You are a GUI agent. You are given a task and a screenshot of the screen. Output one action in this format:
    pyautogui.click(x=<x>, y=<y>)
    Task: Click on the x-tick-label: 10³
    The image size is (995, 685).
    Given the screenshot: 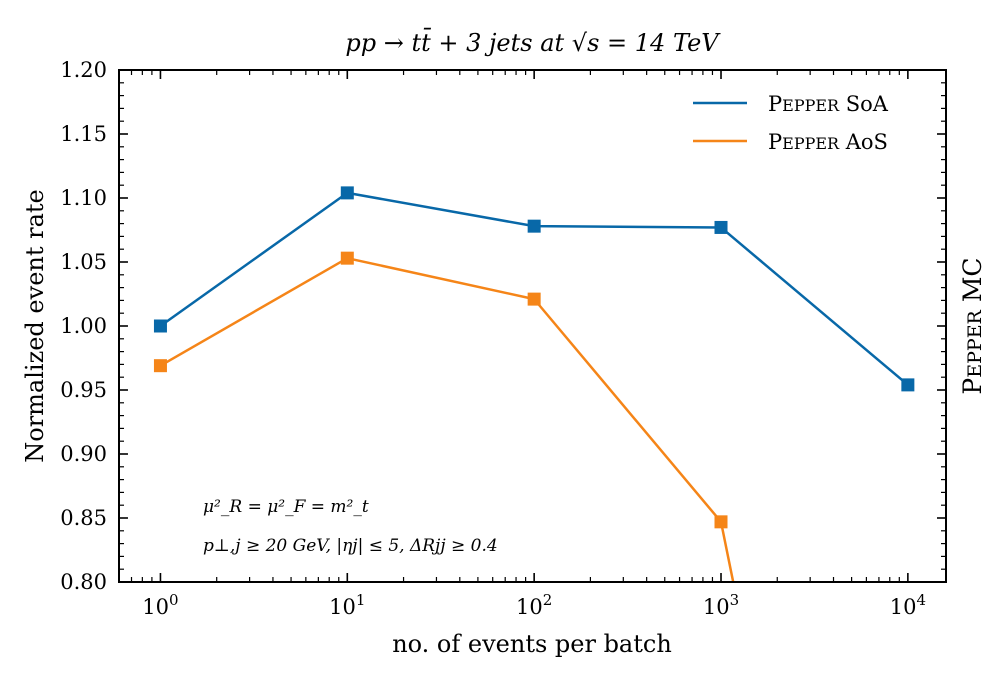 What is the action you would take?
    pyautogui.click(x=721, y=605)
    